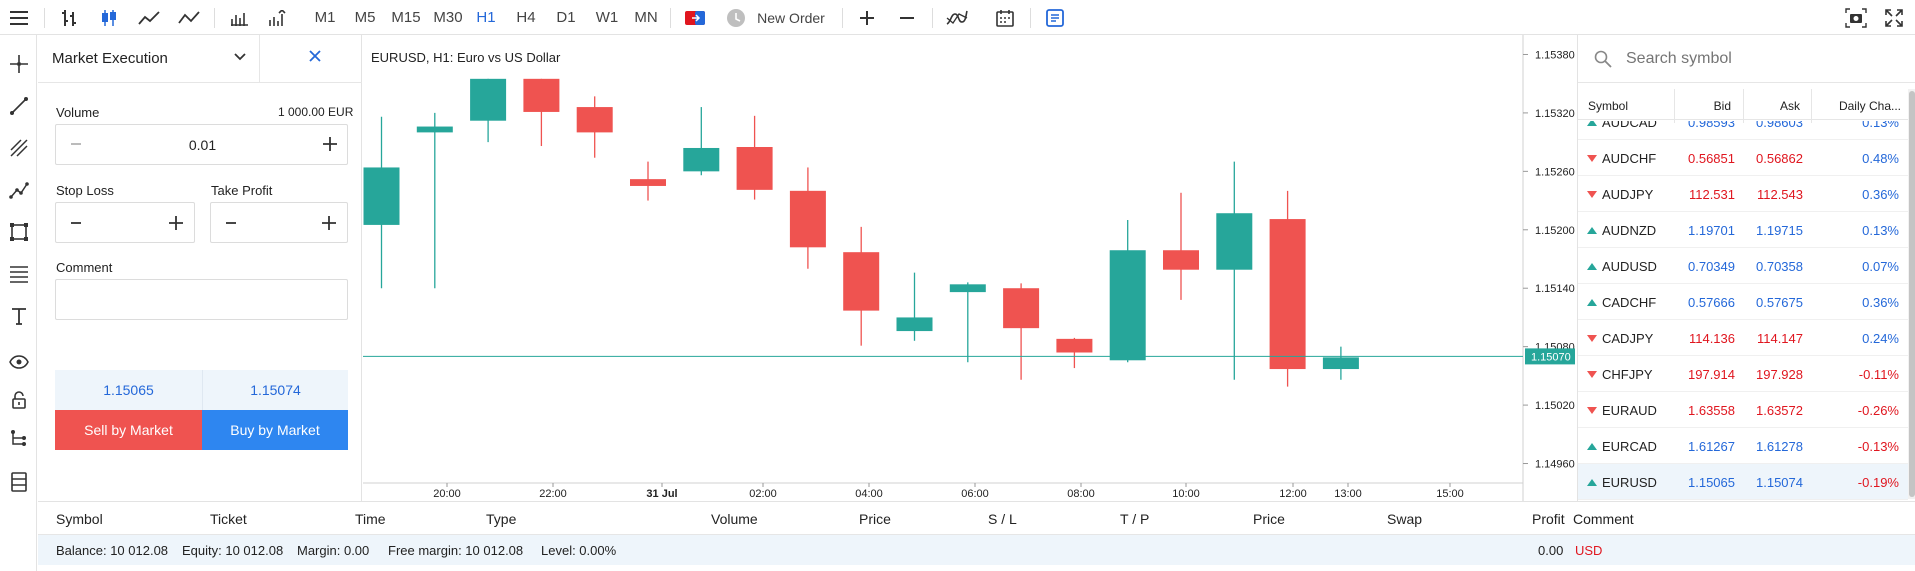  I want to click on column-symbol: Symbol, so click(1608, 106).